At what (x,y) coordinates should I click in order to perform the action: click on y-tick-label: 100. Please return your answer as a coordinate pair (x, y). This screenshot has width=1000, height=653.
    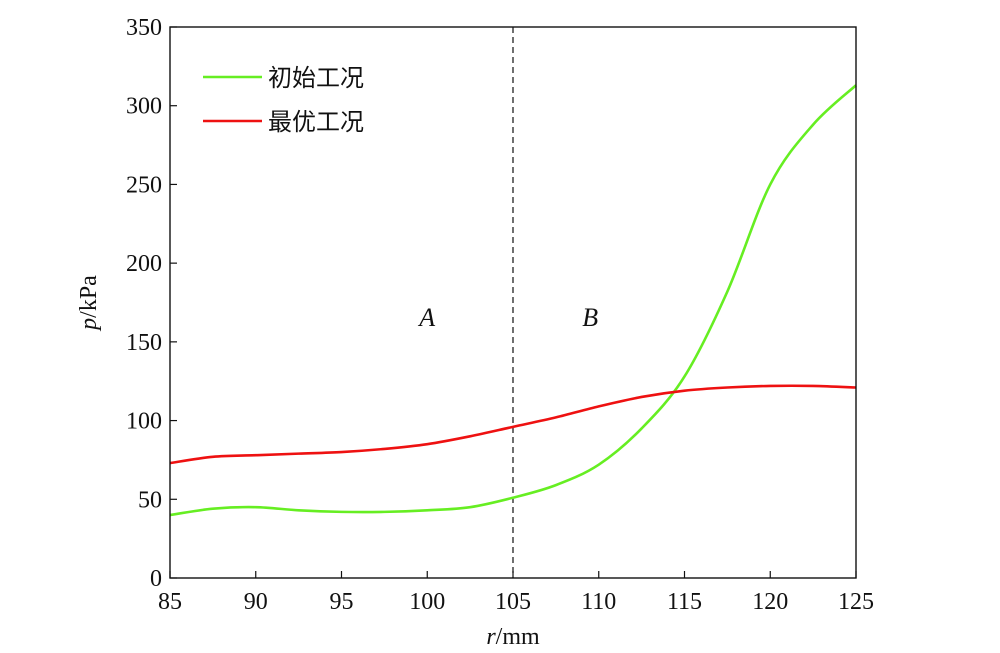
    Looking at the image, I should click on (144, 422).